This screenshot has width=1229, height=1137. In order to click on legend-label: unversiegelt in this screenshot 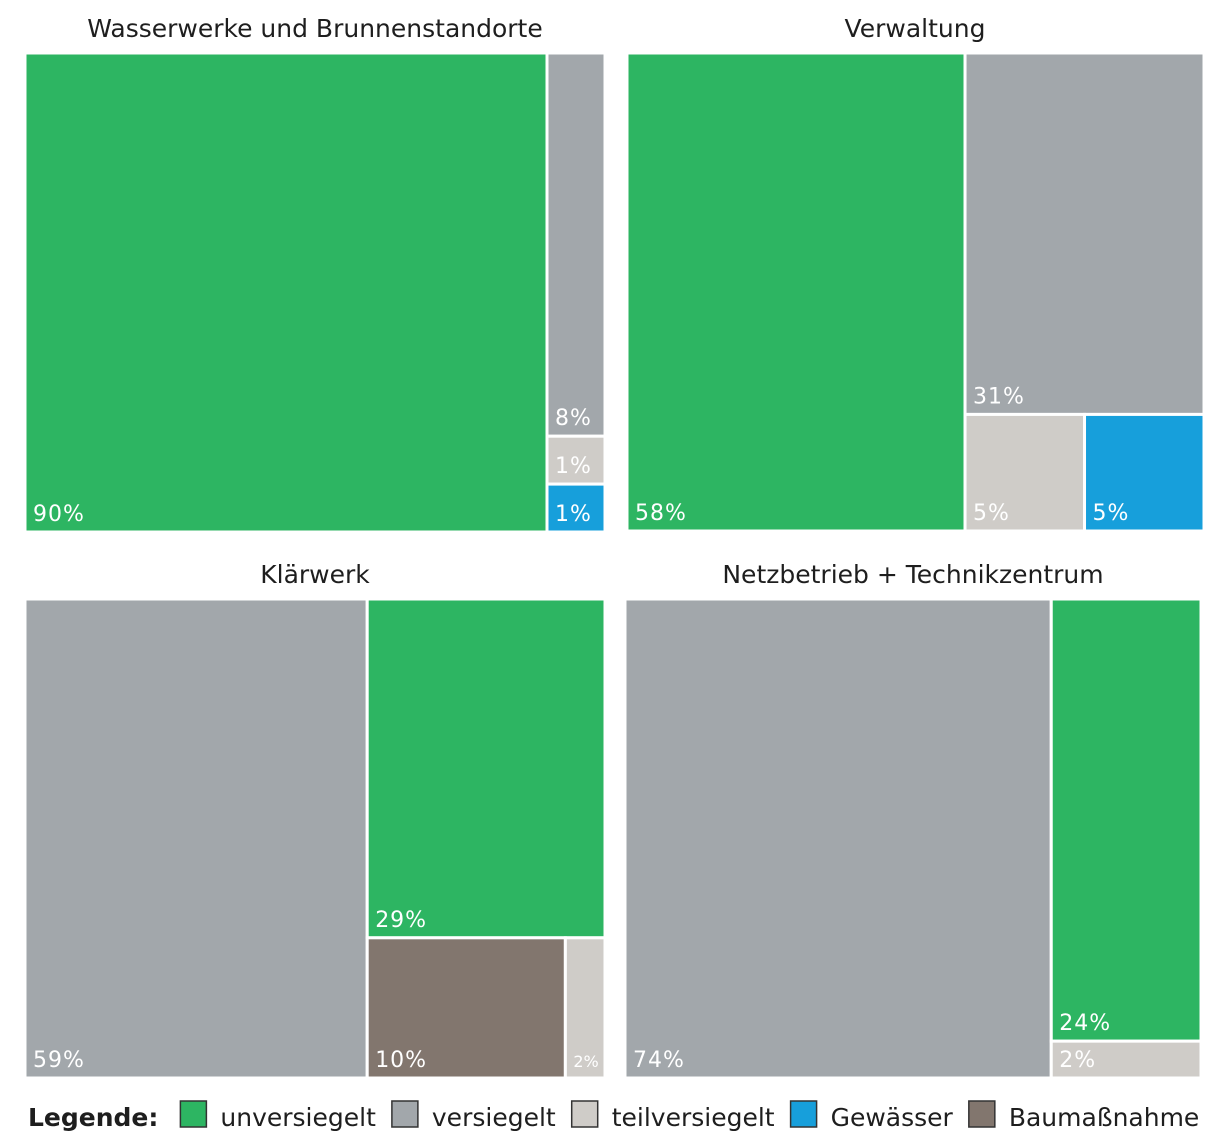, I will do `click(298, 1117)`.